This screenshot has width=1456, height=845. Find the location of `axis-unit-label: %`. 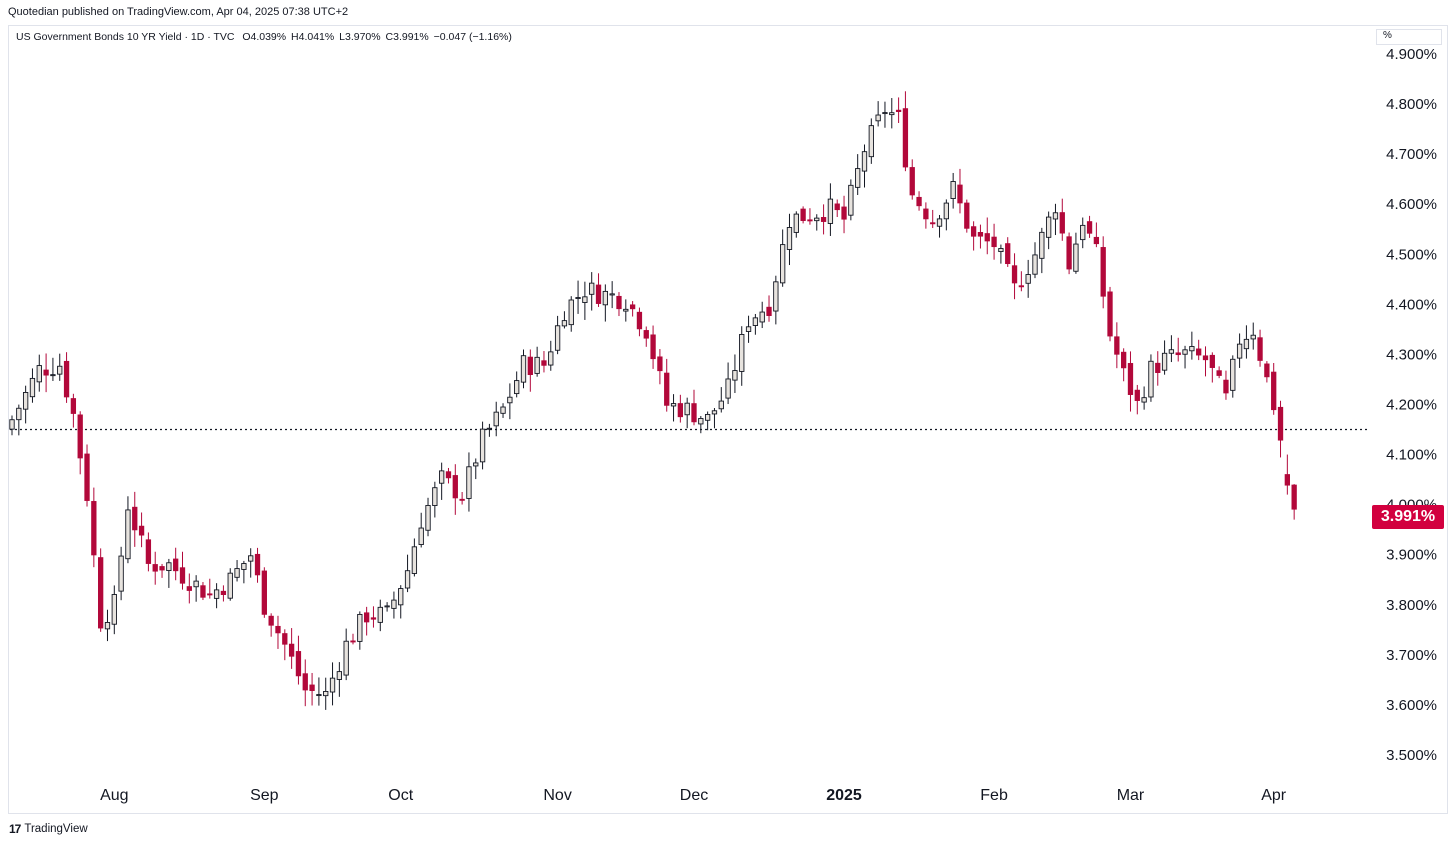

axis-unit-label: % is located at coordinates (1387, 35).